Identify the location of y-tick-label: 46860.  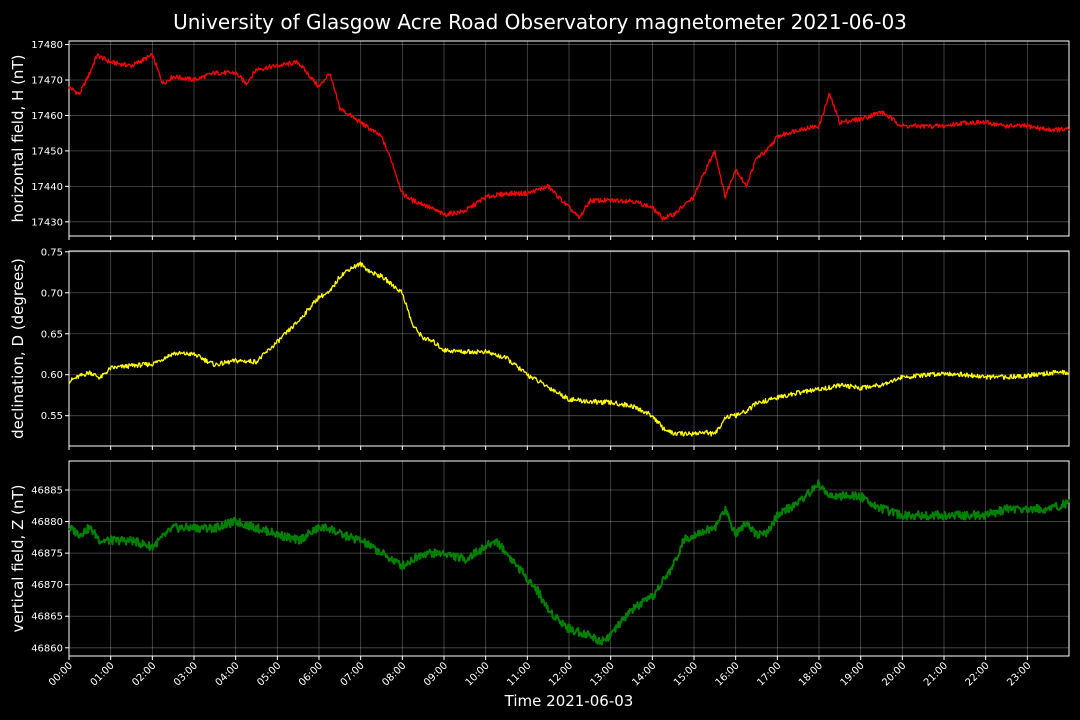
(47, 648).